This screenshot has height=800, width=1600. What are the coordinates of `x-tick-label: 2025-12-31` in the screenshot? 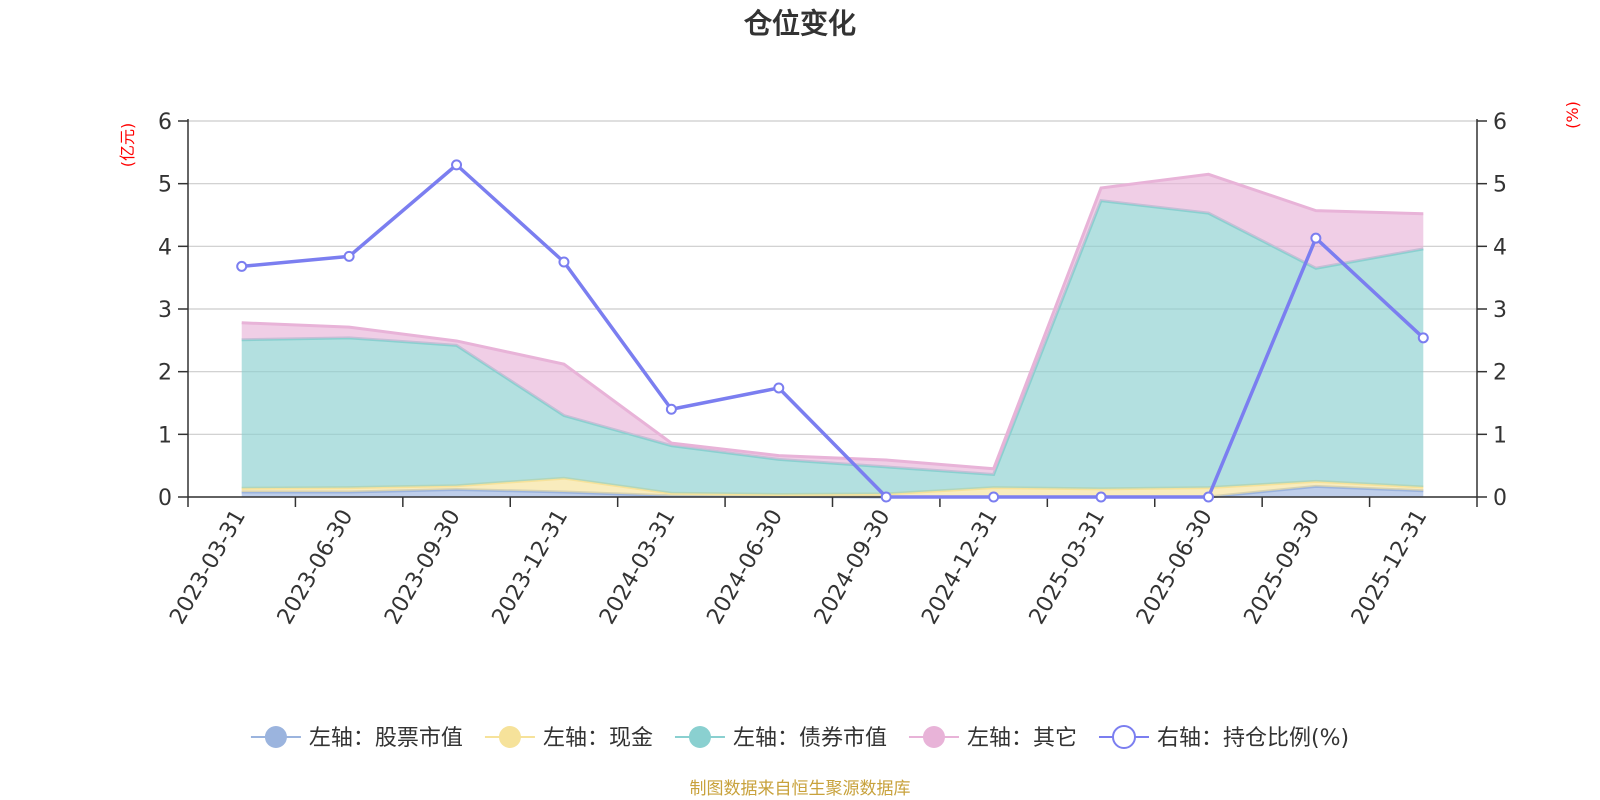 It's located at (1390, 567).